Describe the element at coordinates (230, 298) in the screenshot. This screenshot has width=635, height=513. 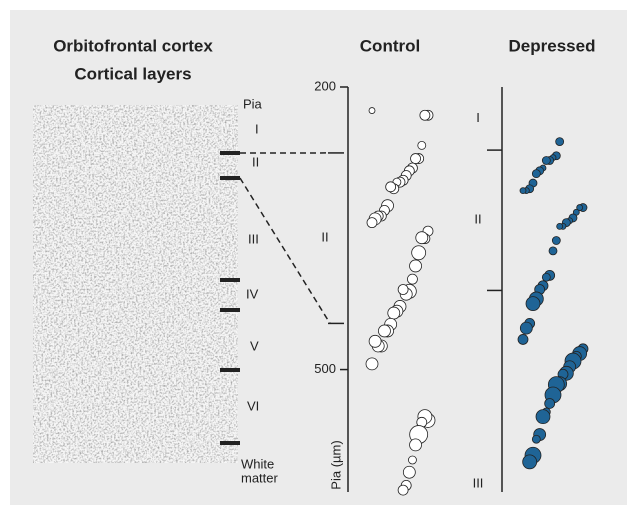
I see `layer-marks` at that location.